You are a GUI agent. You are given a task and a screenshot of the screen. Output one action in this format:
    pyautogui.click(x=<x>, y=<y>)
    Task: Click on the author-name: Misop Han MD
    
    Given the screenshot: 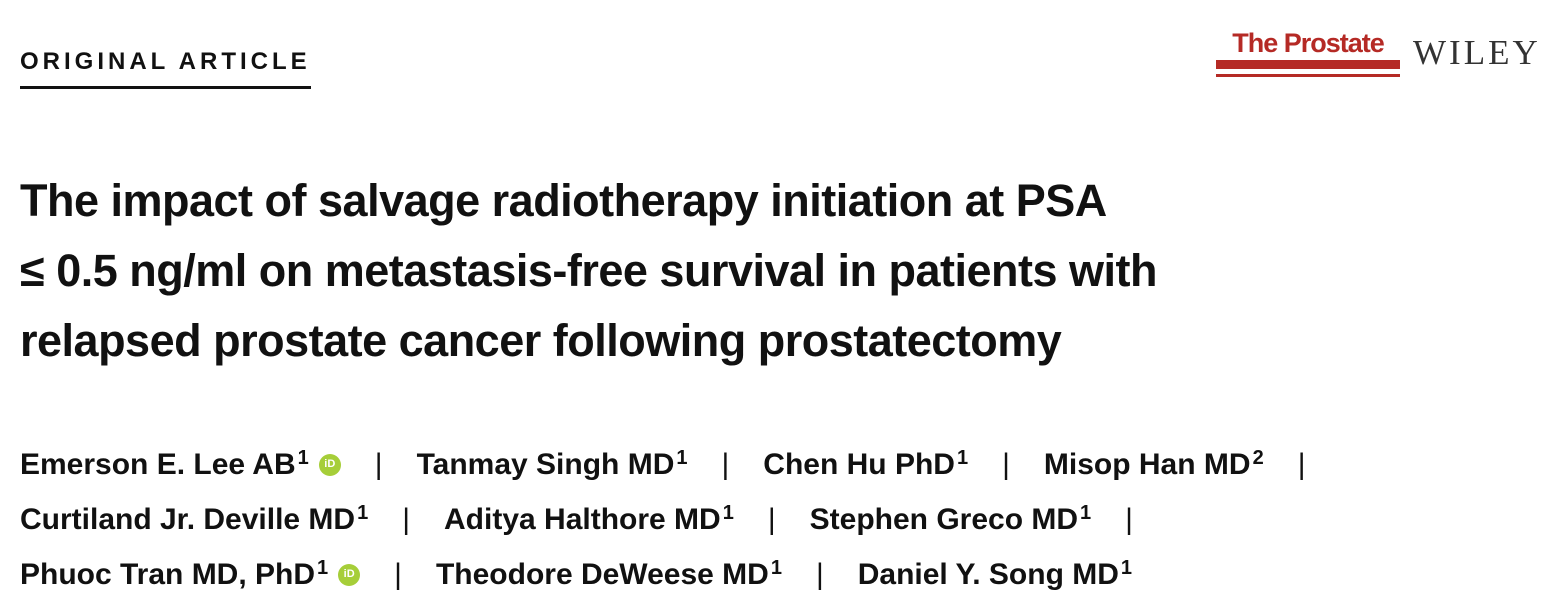 What is the action you would take?
    pyautogui.click(x=1147, y=464)
    